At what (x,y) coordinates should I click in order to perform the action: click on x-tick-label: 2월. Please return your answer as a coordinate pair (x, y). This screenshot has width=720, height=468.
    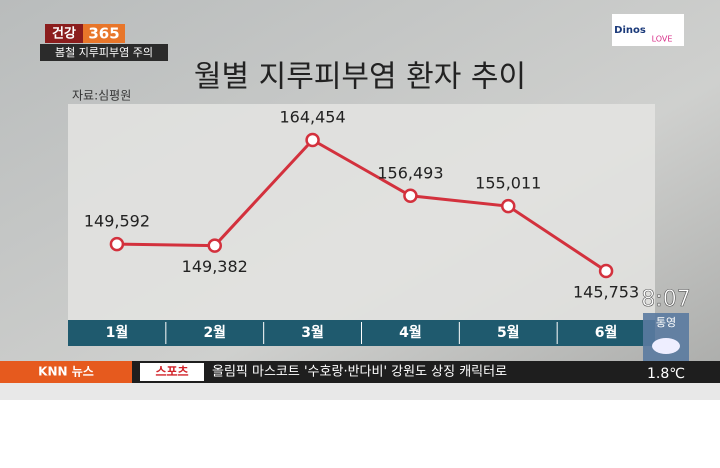
    Looking at the image, I should click on (214, 332).